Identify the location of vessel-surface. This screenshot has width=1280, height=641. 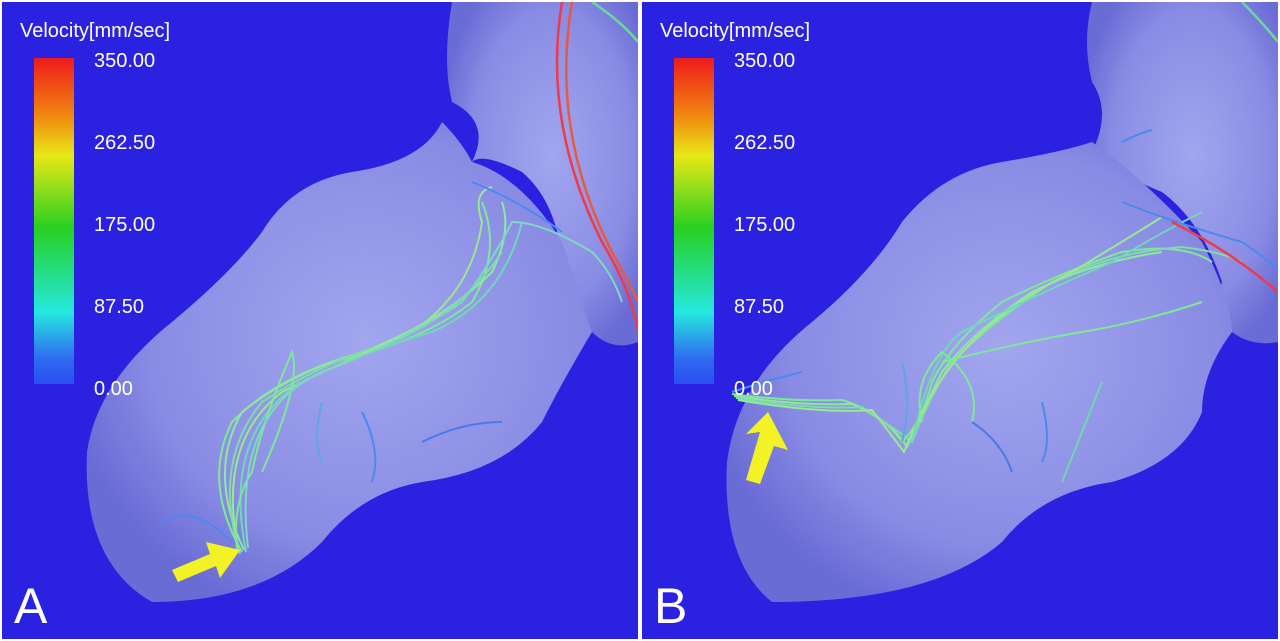
(542, 174).